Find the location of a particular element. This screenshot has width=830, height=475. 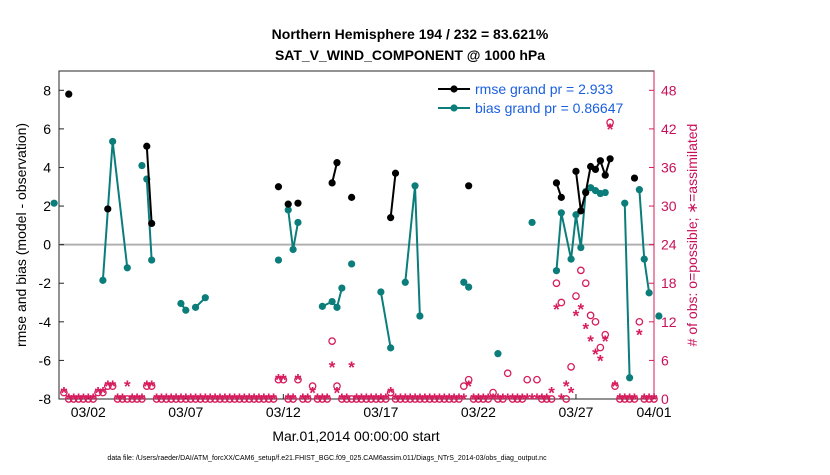

y-right-tick-label: 30 is located at coordinates (669, 206).